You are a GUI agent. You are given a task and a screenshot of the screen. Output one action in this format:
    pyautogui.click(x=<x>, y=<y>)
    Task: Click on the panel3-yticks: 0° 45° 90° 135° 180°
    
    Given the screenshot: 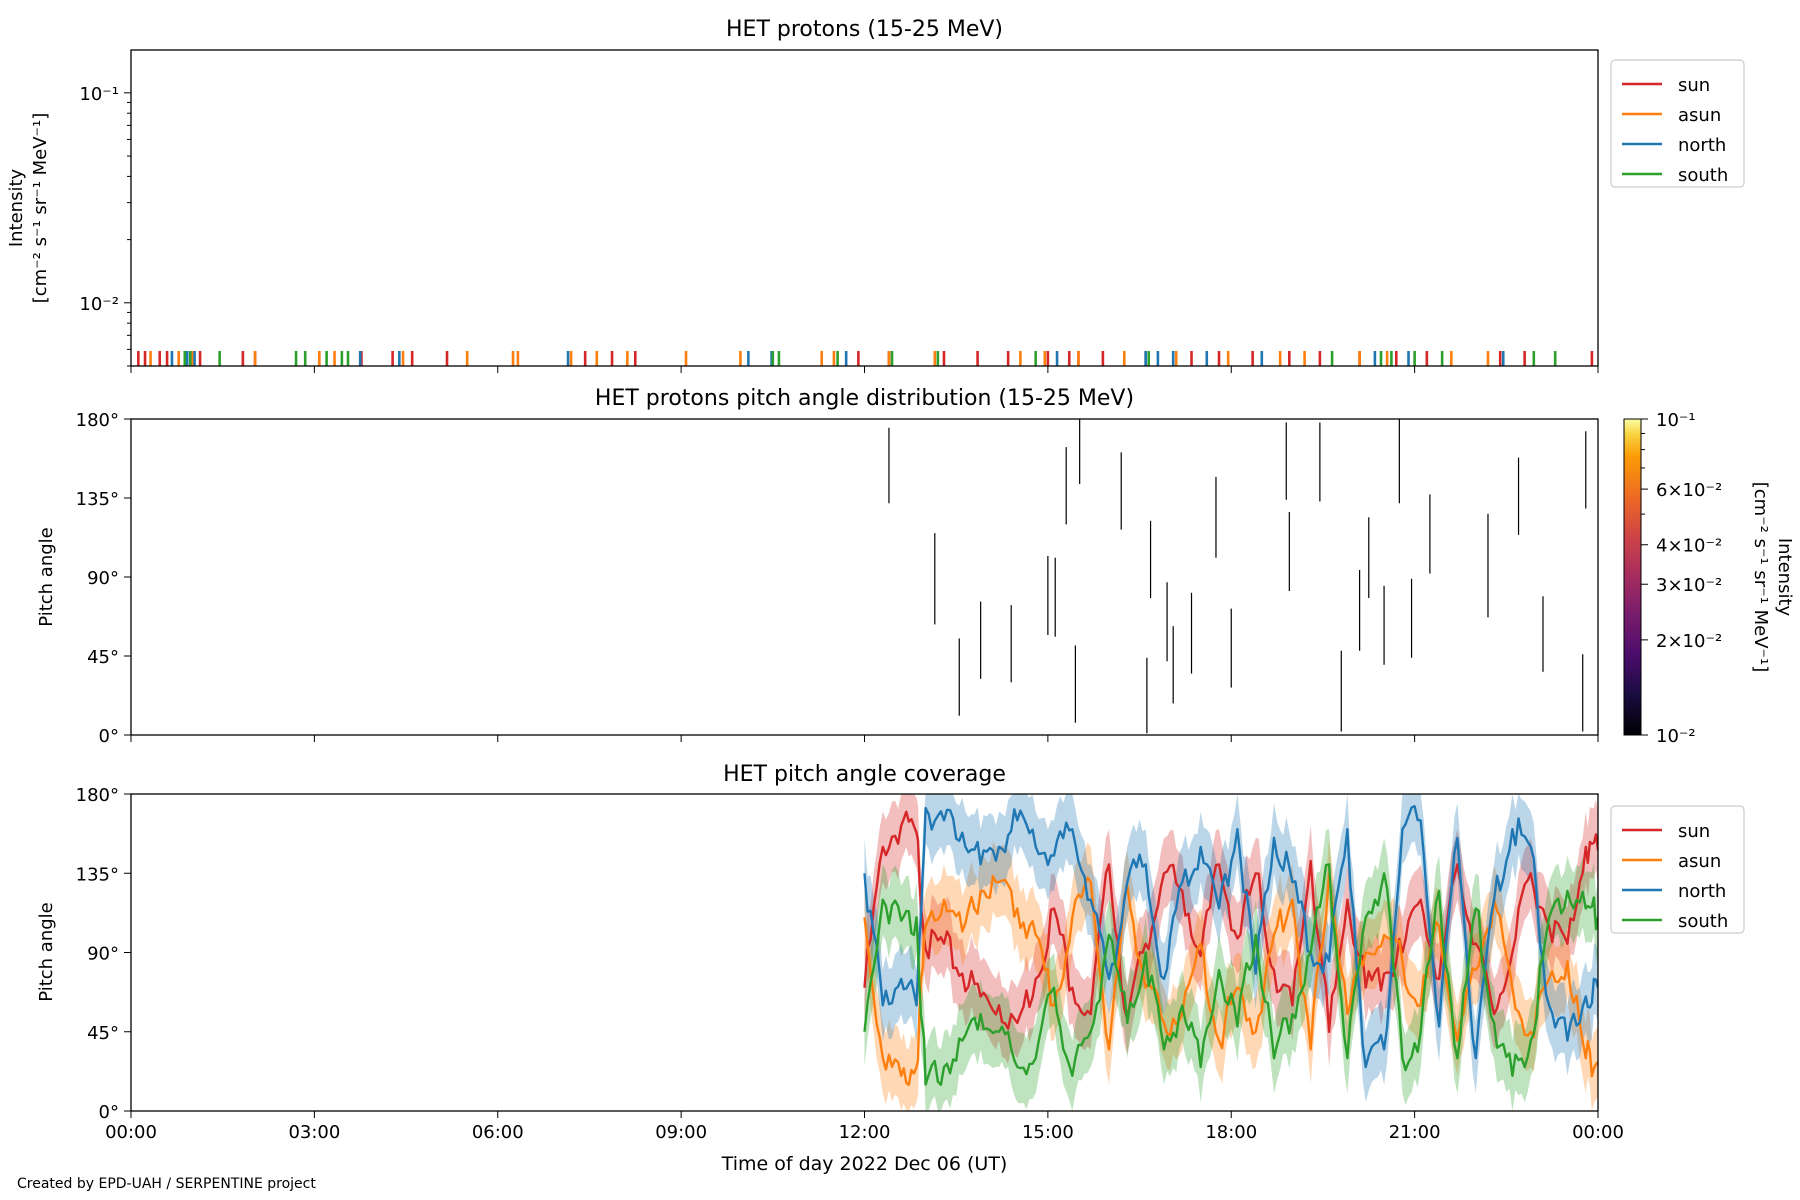 What is the action you would take?
    pyautogui.click(x=103, y=954)
    